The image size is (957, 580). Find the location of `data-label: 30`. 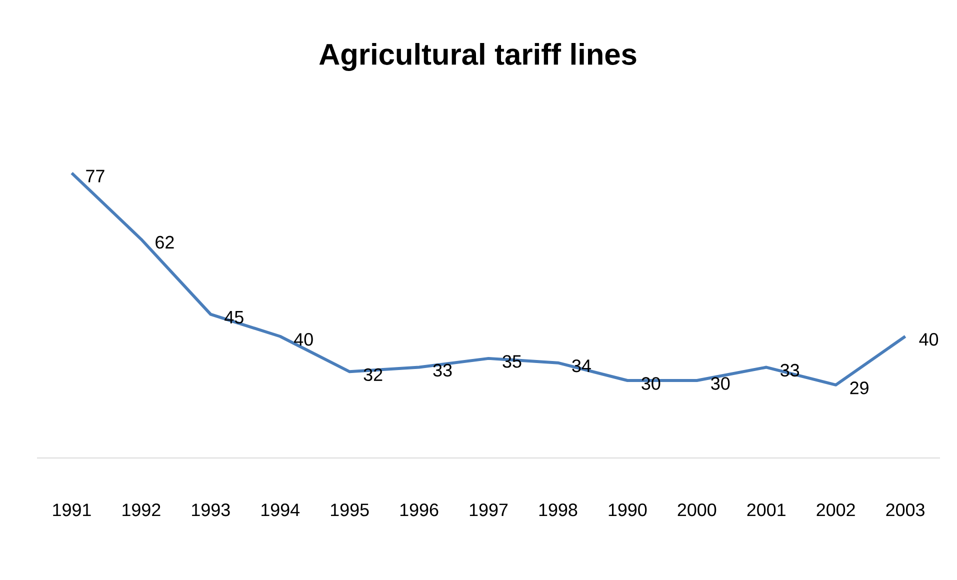

data-label: 30 is located at coordinates (720, 383).